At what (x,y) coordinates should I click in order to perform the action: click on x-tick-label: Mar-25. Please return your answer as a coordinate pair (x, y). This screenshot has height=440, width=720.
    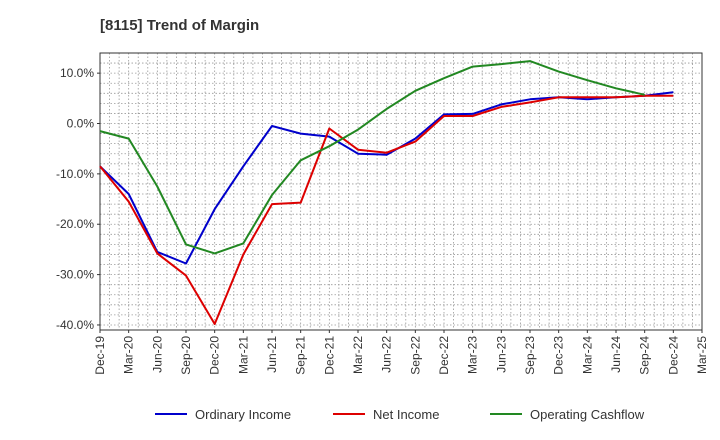
    Looking at the image, I should click on (702, 355).